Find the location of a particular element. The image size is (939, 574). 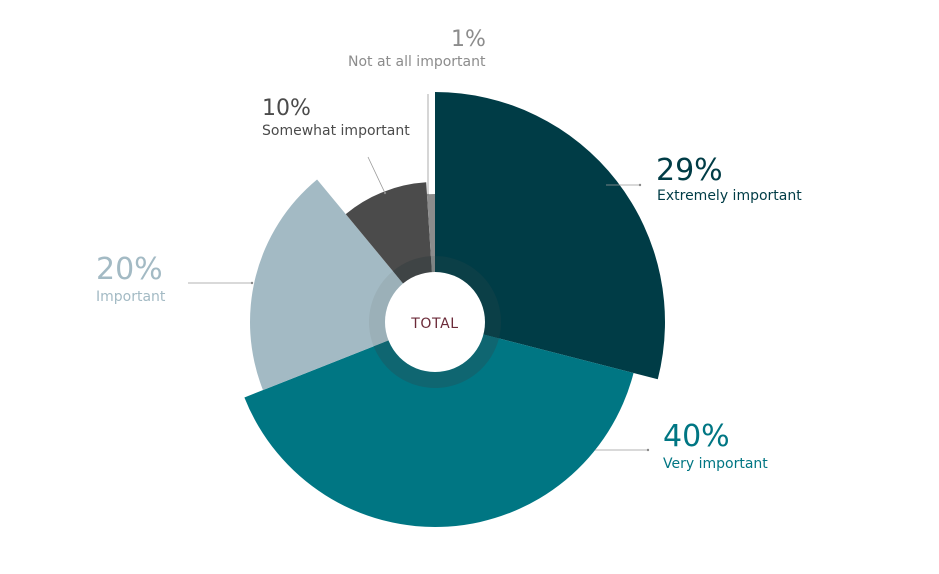

inner-ring is located at coordinates (435, 322).